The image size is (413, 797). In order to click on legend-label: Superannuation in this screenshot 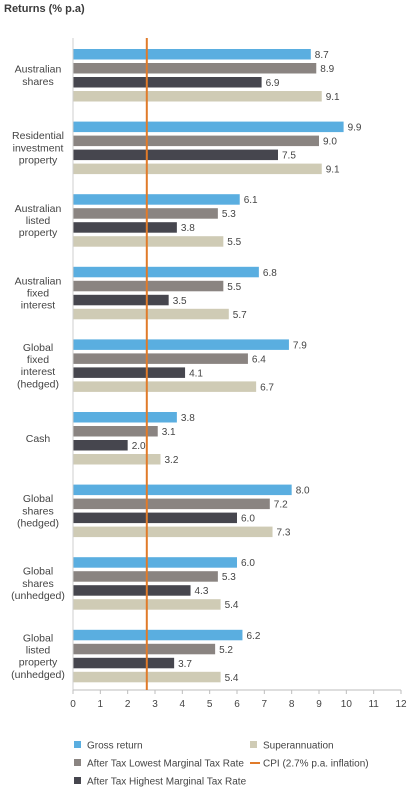, I will do `click(298, 746)`.